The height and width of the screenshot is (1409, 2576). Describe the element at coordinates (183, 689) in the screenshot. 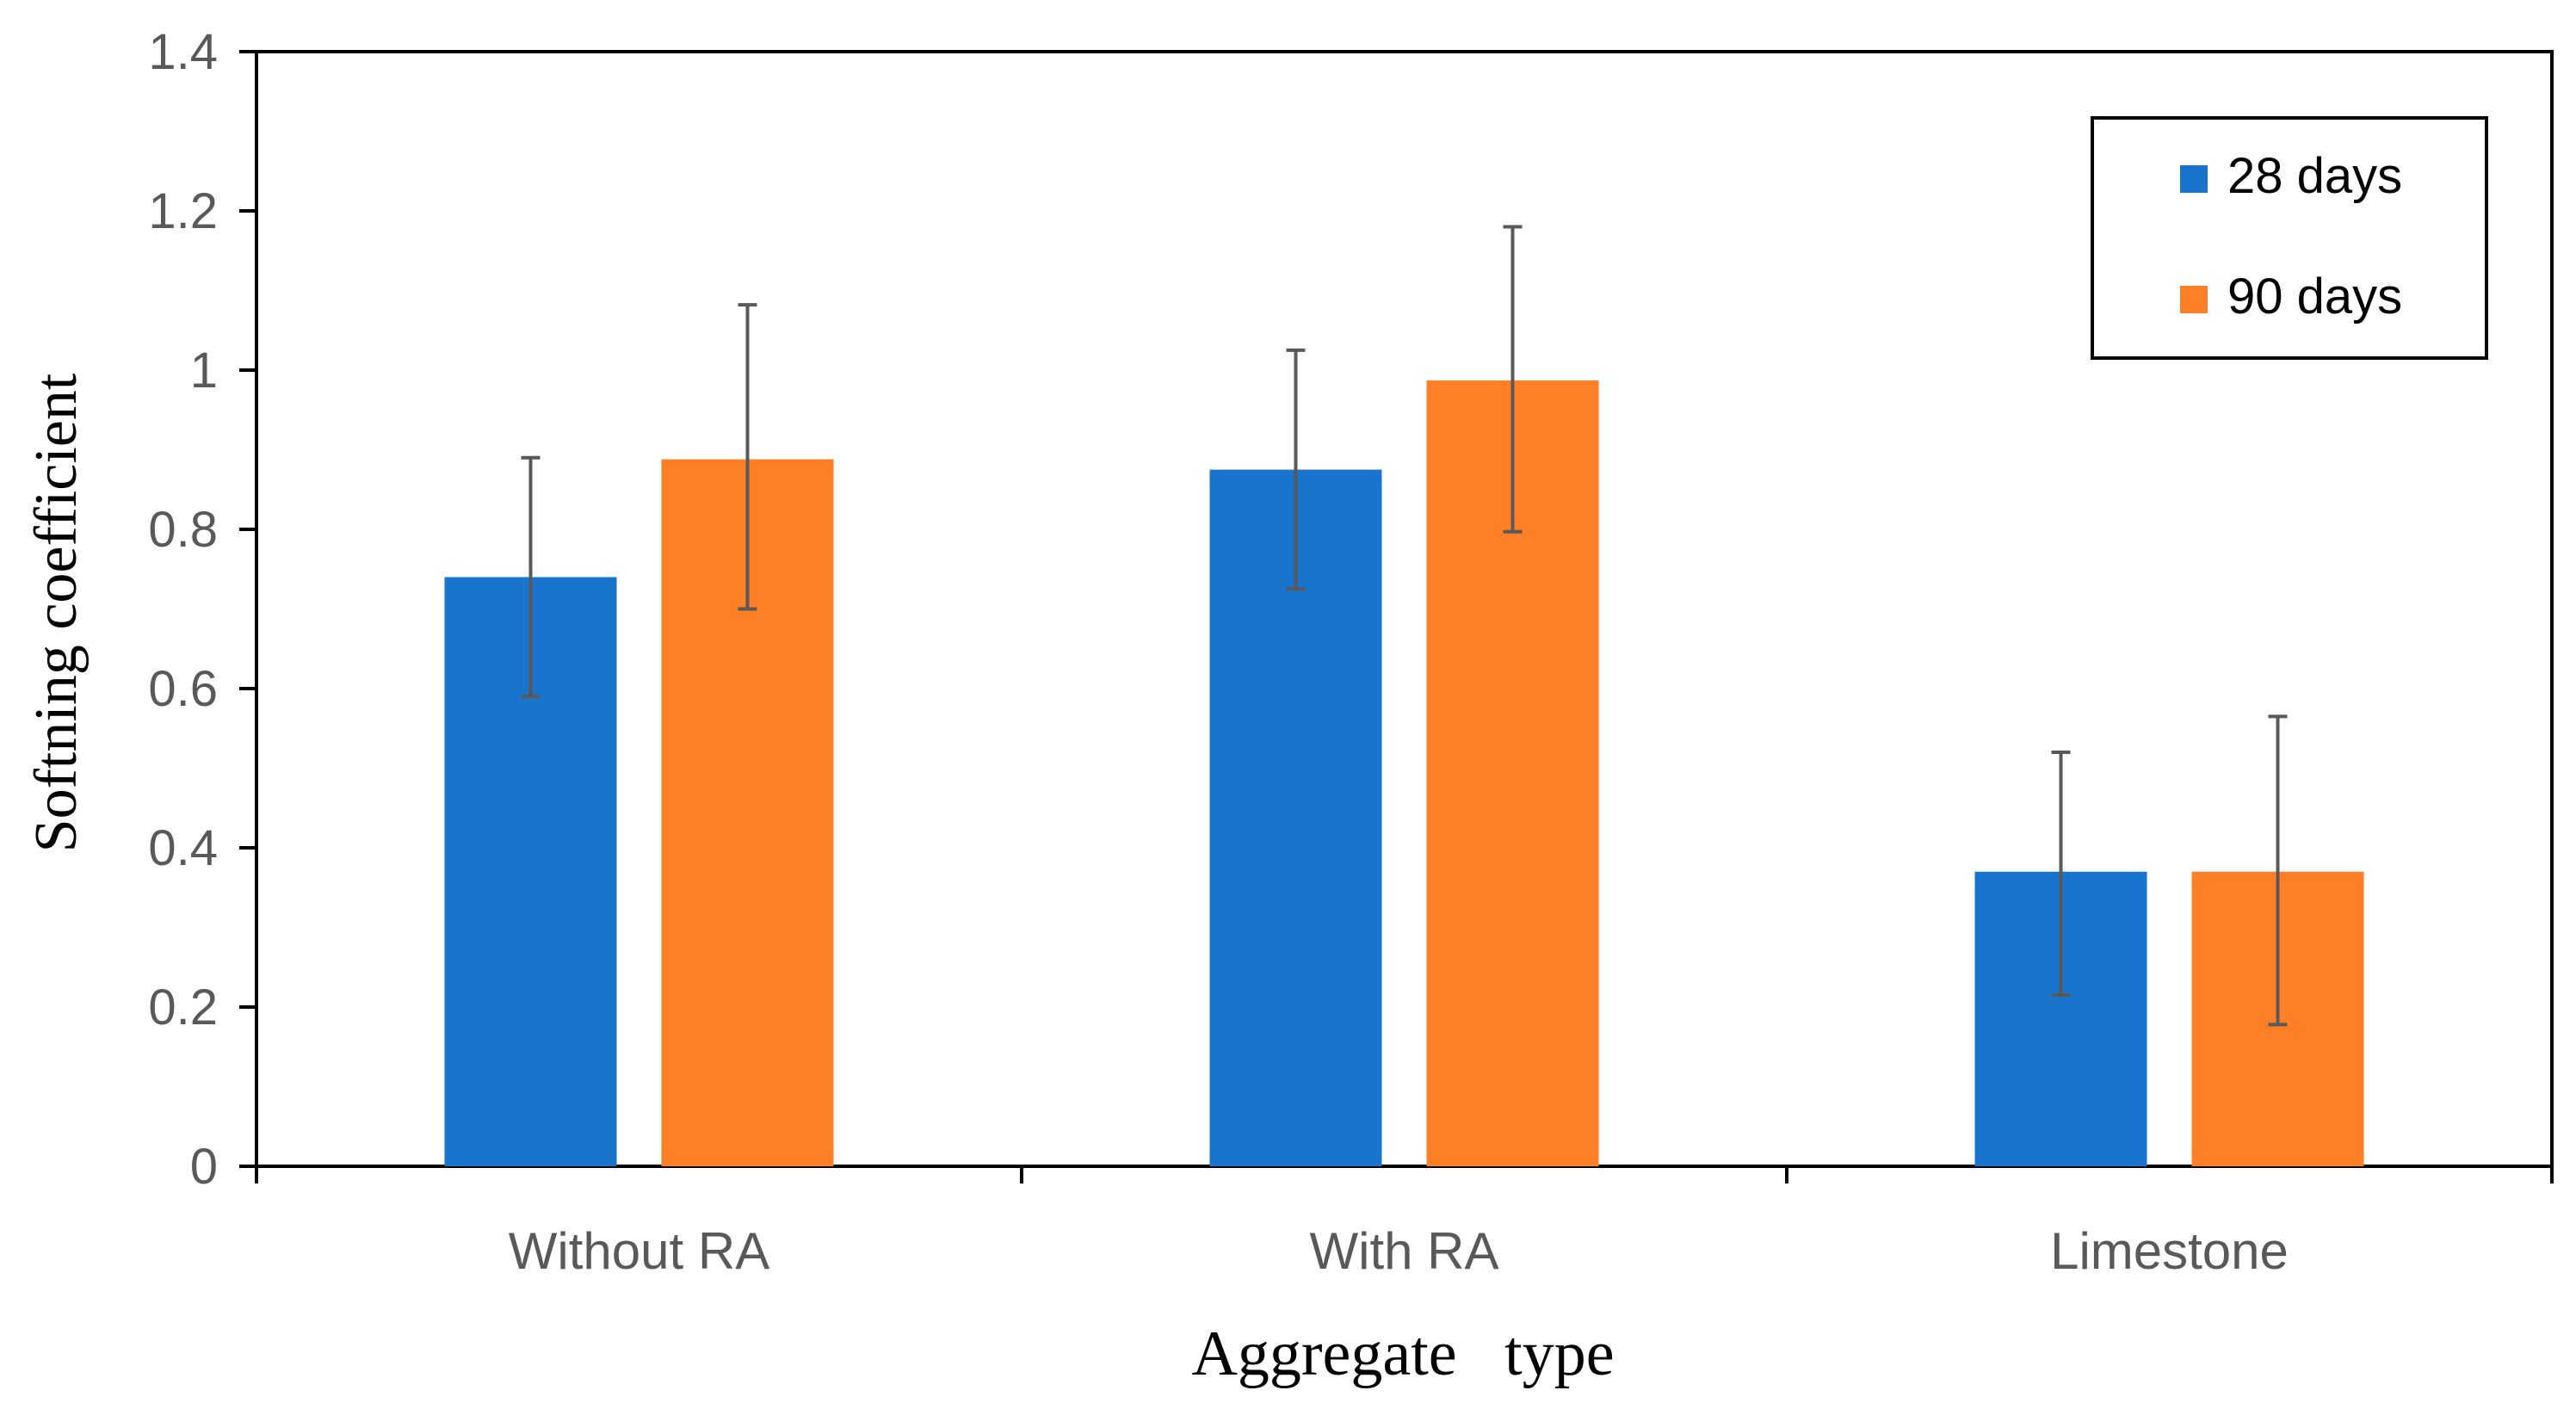

I see `y-tick-label-3: 0.6` at that location.